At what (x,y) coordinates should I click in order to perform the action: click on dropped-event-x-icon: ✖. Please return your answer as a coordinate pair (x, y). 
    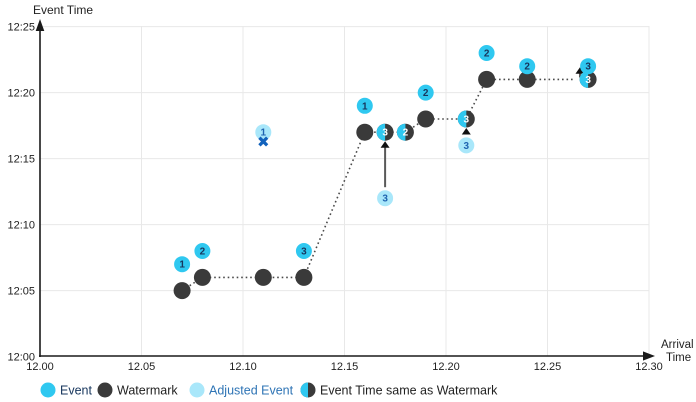
    Looking at the image, I should click on (263, 142).